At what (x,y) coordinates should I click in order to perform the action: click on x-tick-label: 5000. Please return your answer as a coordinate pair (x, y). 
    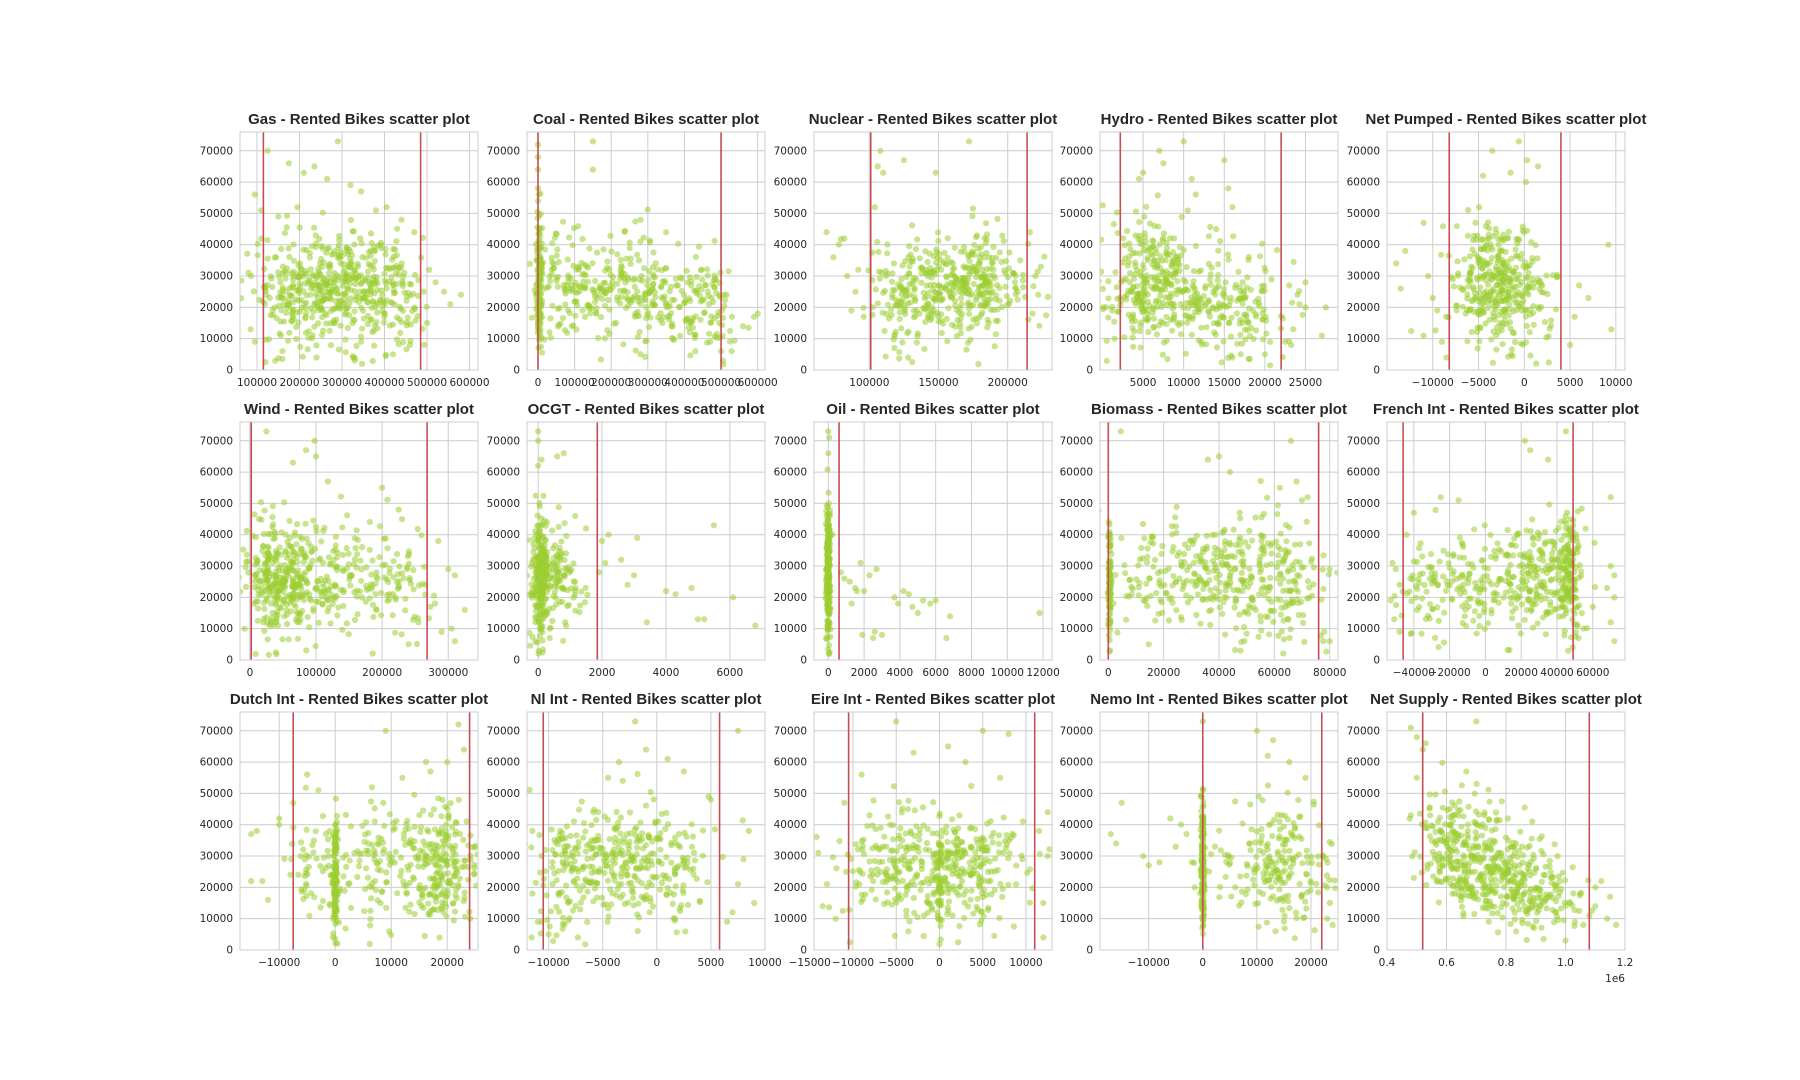
    Looking at the image, I should click on (1143, 383).